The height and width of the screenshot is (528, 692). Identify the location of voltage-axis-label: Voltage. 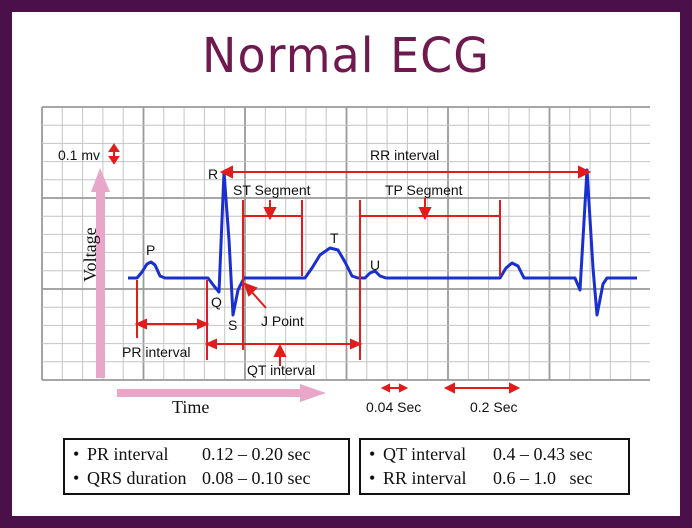
(90, 254).